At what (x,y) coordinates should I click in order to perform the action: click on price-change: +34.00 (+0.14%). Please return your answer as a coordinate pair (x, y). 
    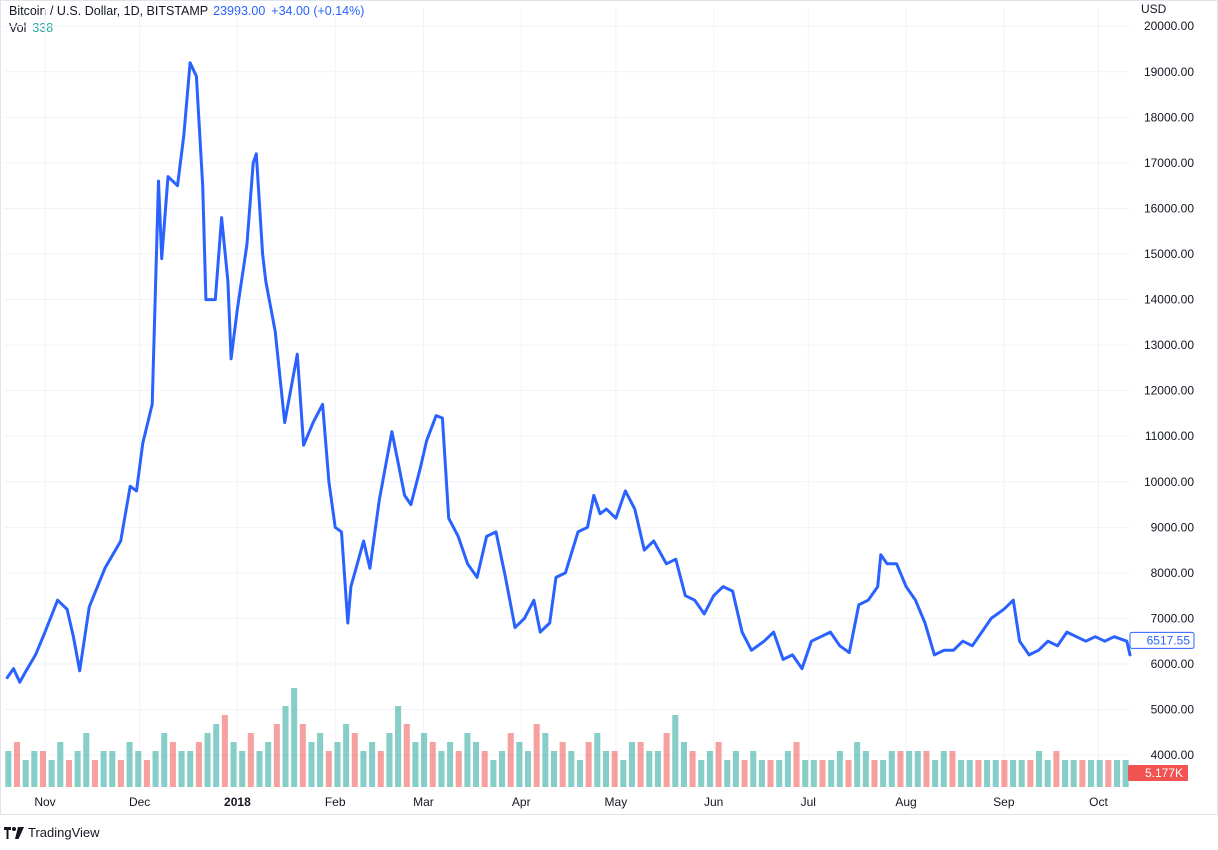
    Looking at the image, I should click on (318, 11).